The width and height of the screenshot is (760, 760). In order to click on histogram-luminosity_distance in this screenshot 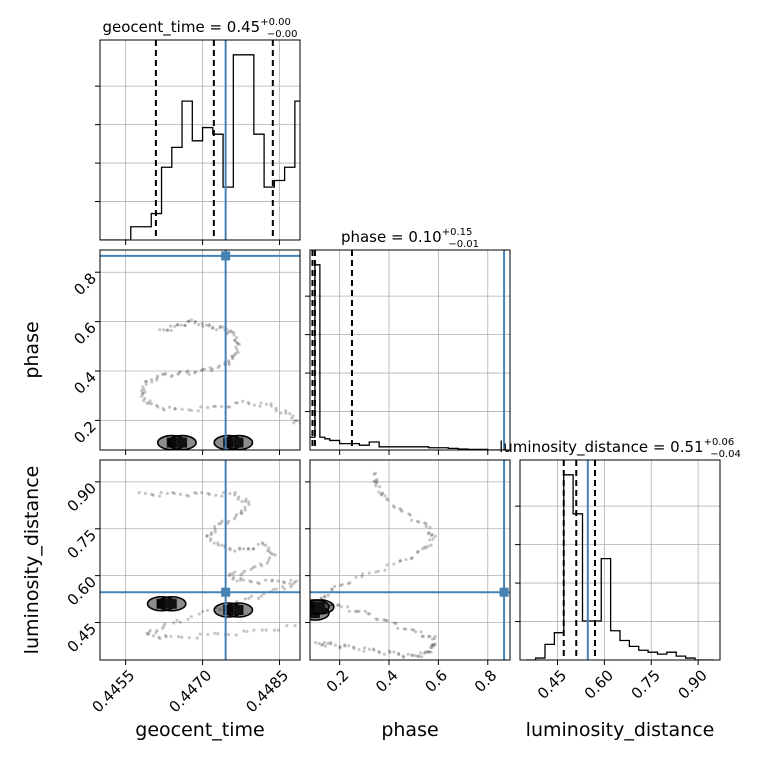, I will do `click(620, 567)`.